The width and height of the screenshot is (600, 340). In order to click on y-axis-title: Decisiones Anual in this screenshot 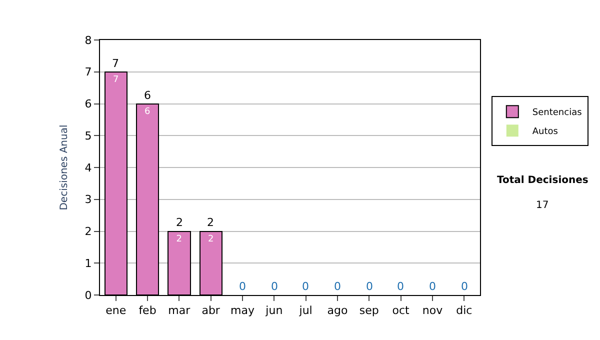, I will do `click(64, 167)`.